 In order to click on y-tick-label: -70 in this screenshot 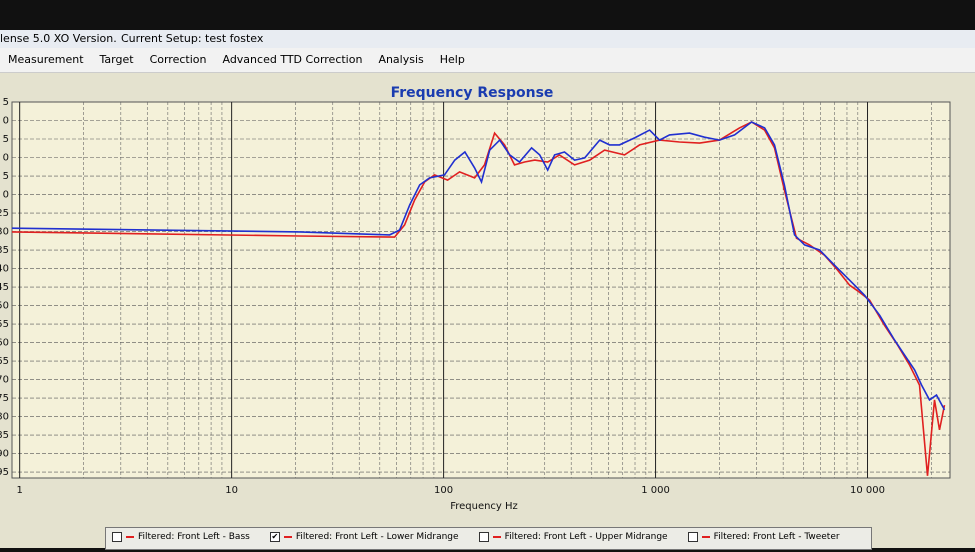, I will do `click(4, 380)`.